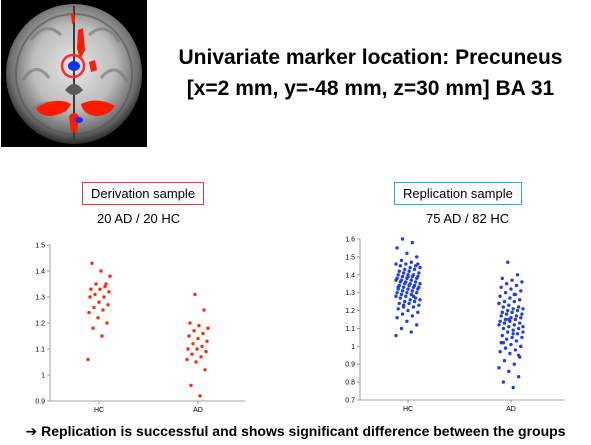 This screenshot has height=445, width=591. I want to click on derivation-scatter-chart: 0.9 1 1.1 1.2 1.3 1.4 1.5 HC AD, so click(140, 328).